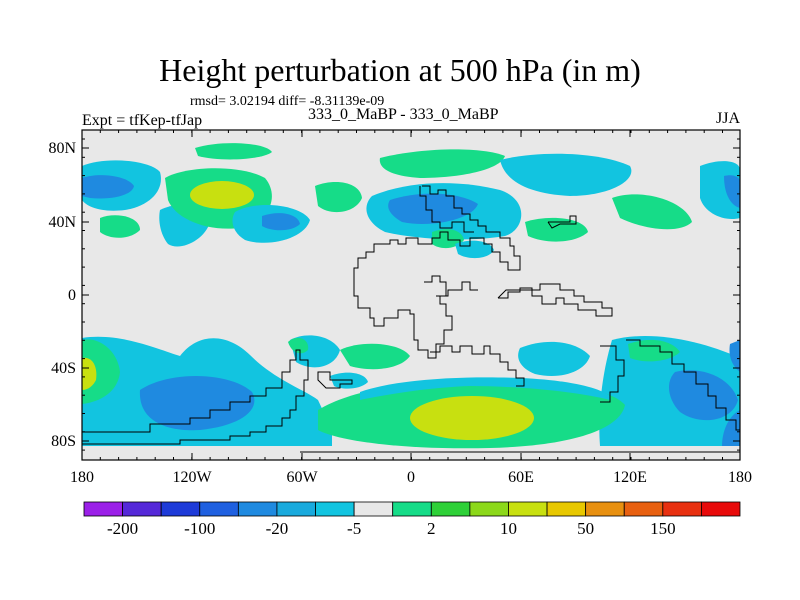  I want to click on contour-cyan-s4, so click(554, 358).